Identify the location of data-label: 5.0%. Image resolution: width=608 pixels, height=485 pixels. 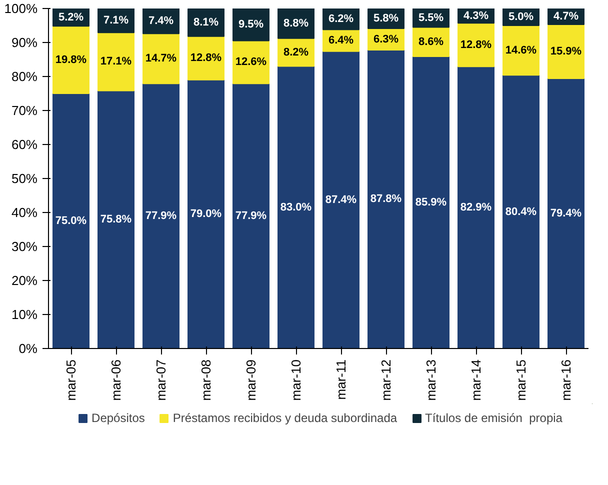
(521, 17).